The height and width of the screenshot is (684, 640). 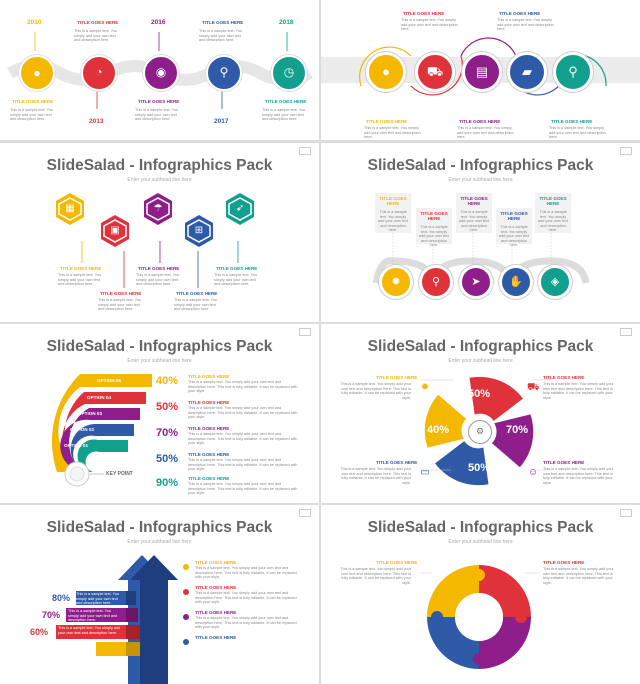 I want to click on person-icon: ☺, so click(x=533, y=472).